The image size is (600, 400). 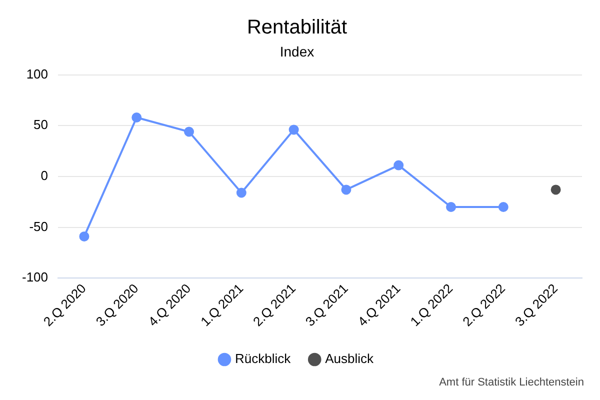 I want to click on y-tick-label: -100, so click(x=35, y=277).